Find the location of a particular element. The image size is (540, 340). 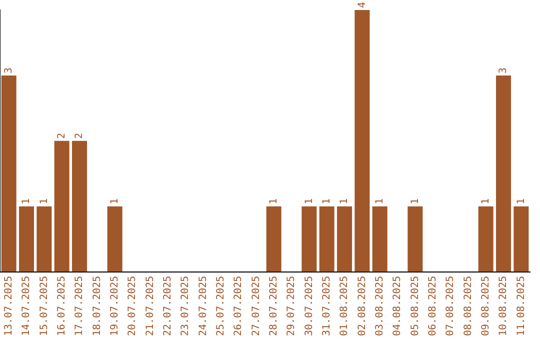

x-tick-label: 08.08.2025 is located at coordinates (468, 306).